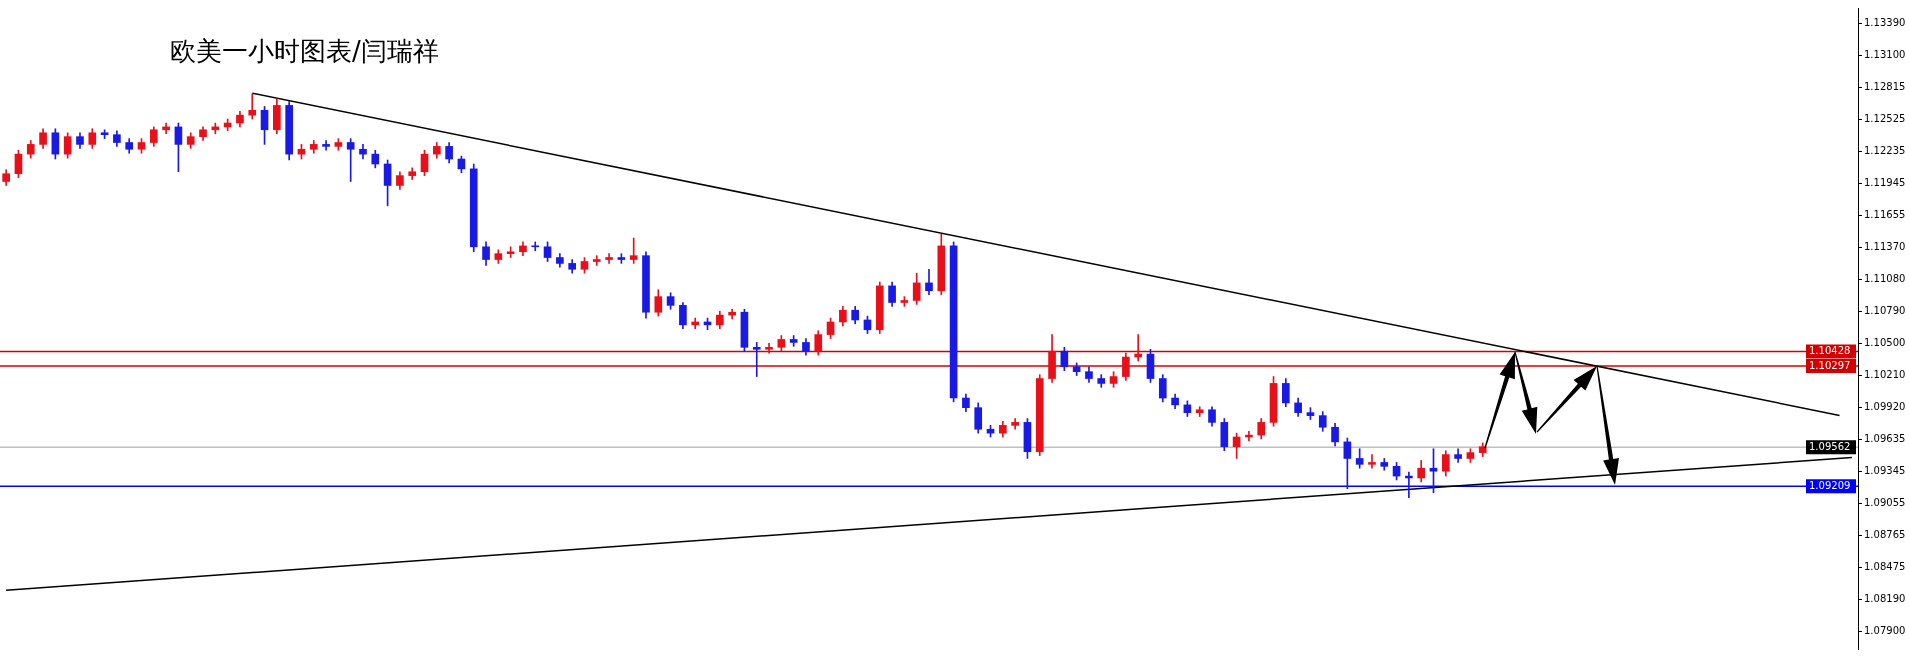 This screenshot has height=657, width=1909. I want to click on y-tick-label: 1.12235, so click(1885, 150).